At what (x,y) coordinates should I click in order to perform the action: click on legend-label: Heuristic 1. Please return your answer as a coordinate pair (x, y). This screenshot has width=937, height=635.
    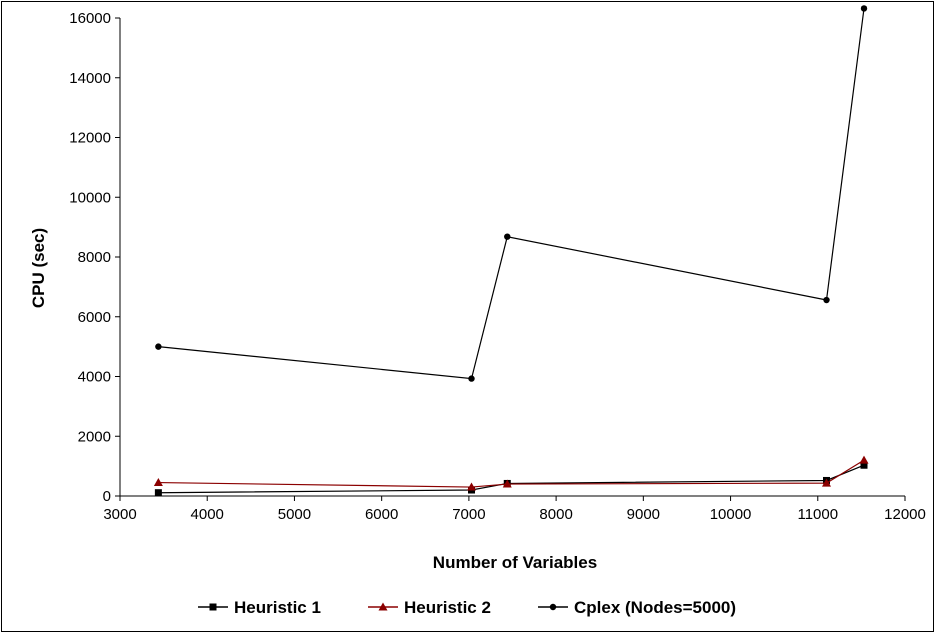
    Looking at the image, I should click on (277, 607).